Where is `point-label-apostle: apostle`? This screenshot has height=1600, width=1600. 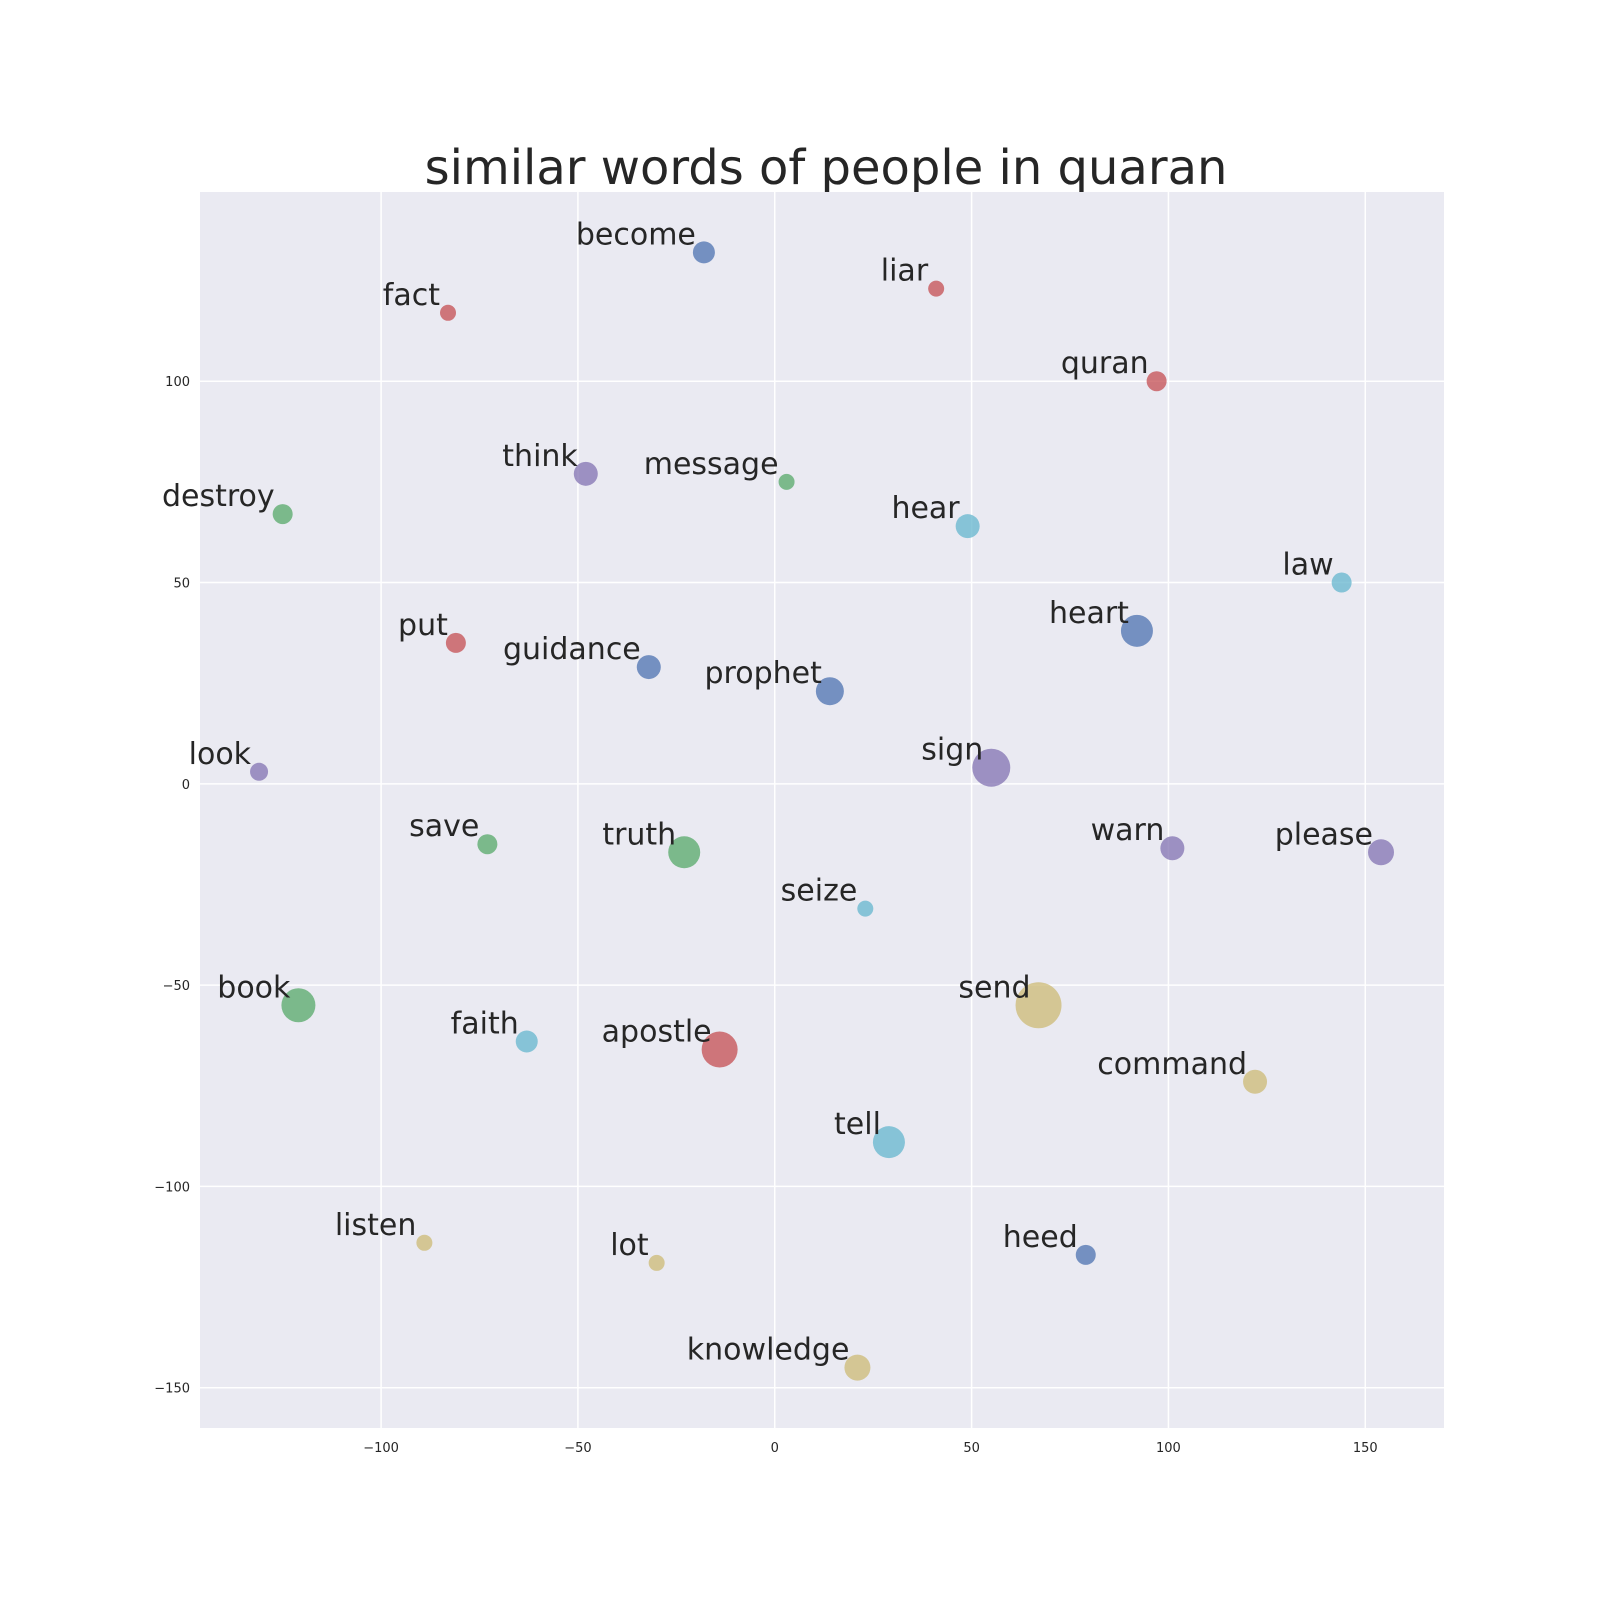
point-label-apostle: apostle is located at coordinates (657, 1032).